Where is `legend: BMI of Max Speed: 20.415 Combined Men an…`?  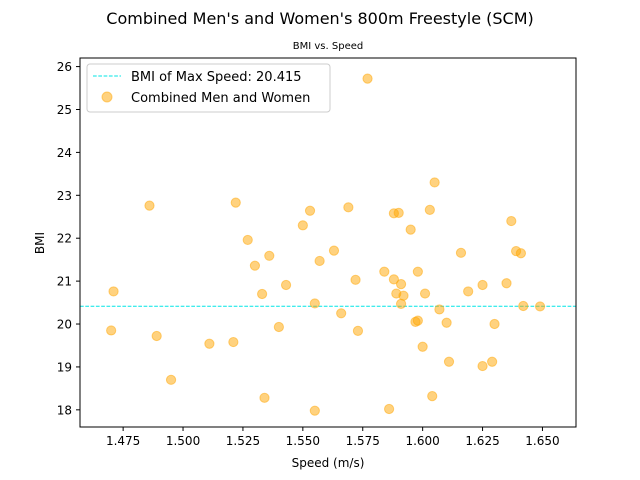
legend: BMI of Max Speed: 20.415 Combined Men an… is located at coordinates (208, 88).